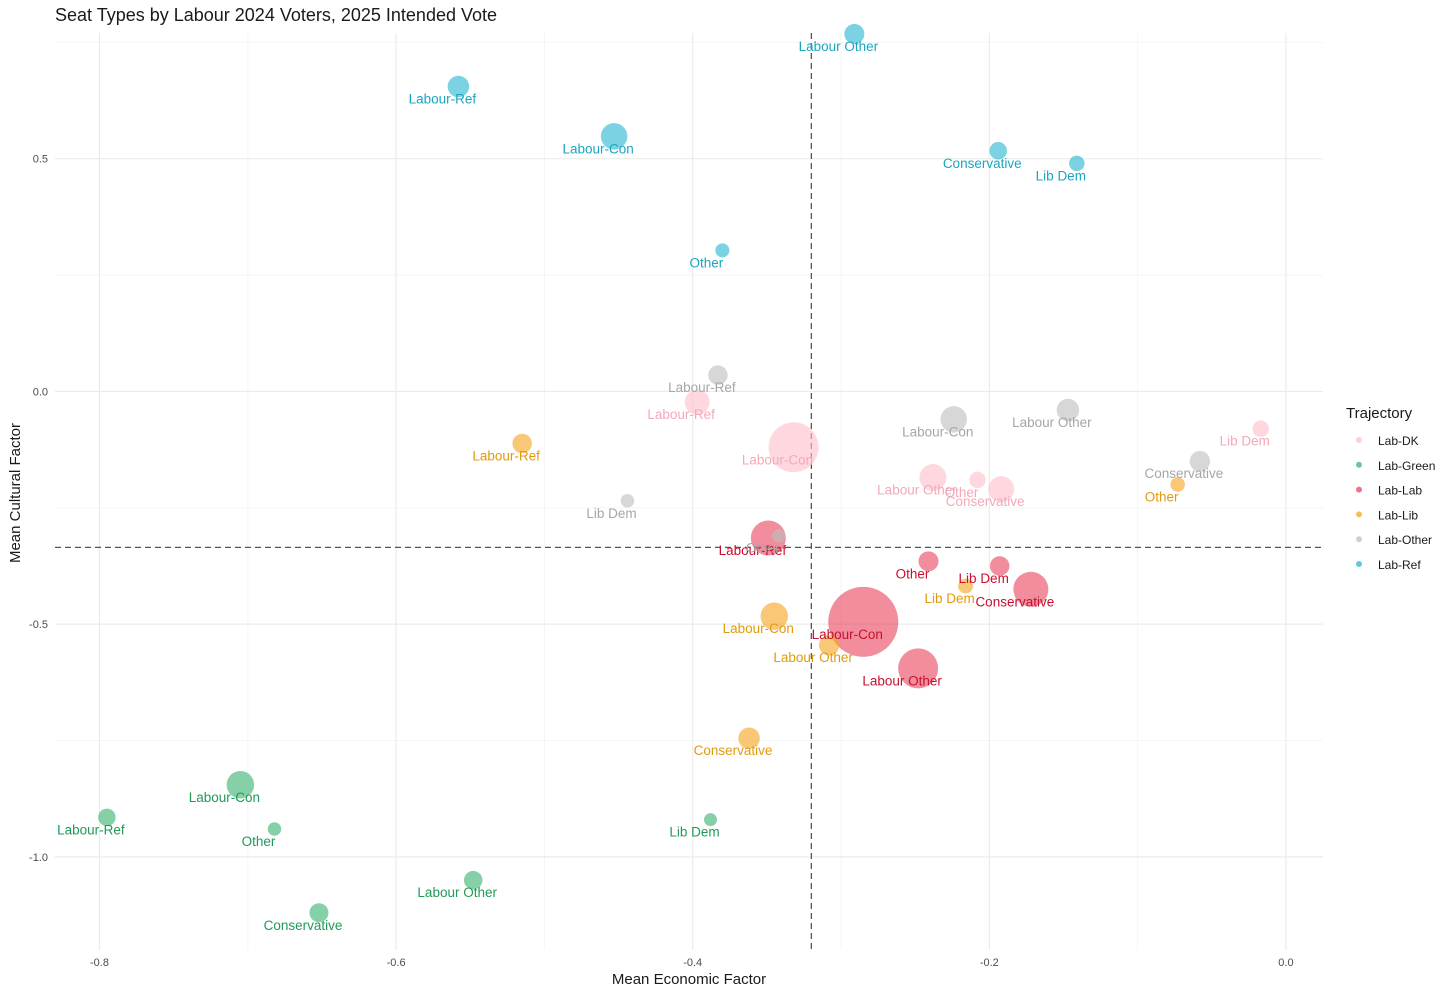 The height and width of the screenshot is (995, 1456). What do you see at coordinates (38, 625) in the screenshot?
I see `y-tick-label: -0.5` at bounding box center [38, 625].